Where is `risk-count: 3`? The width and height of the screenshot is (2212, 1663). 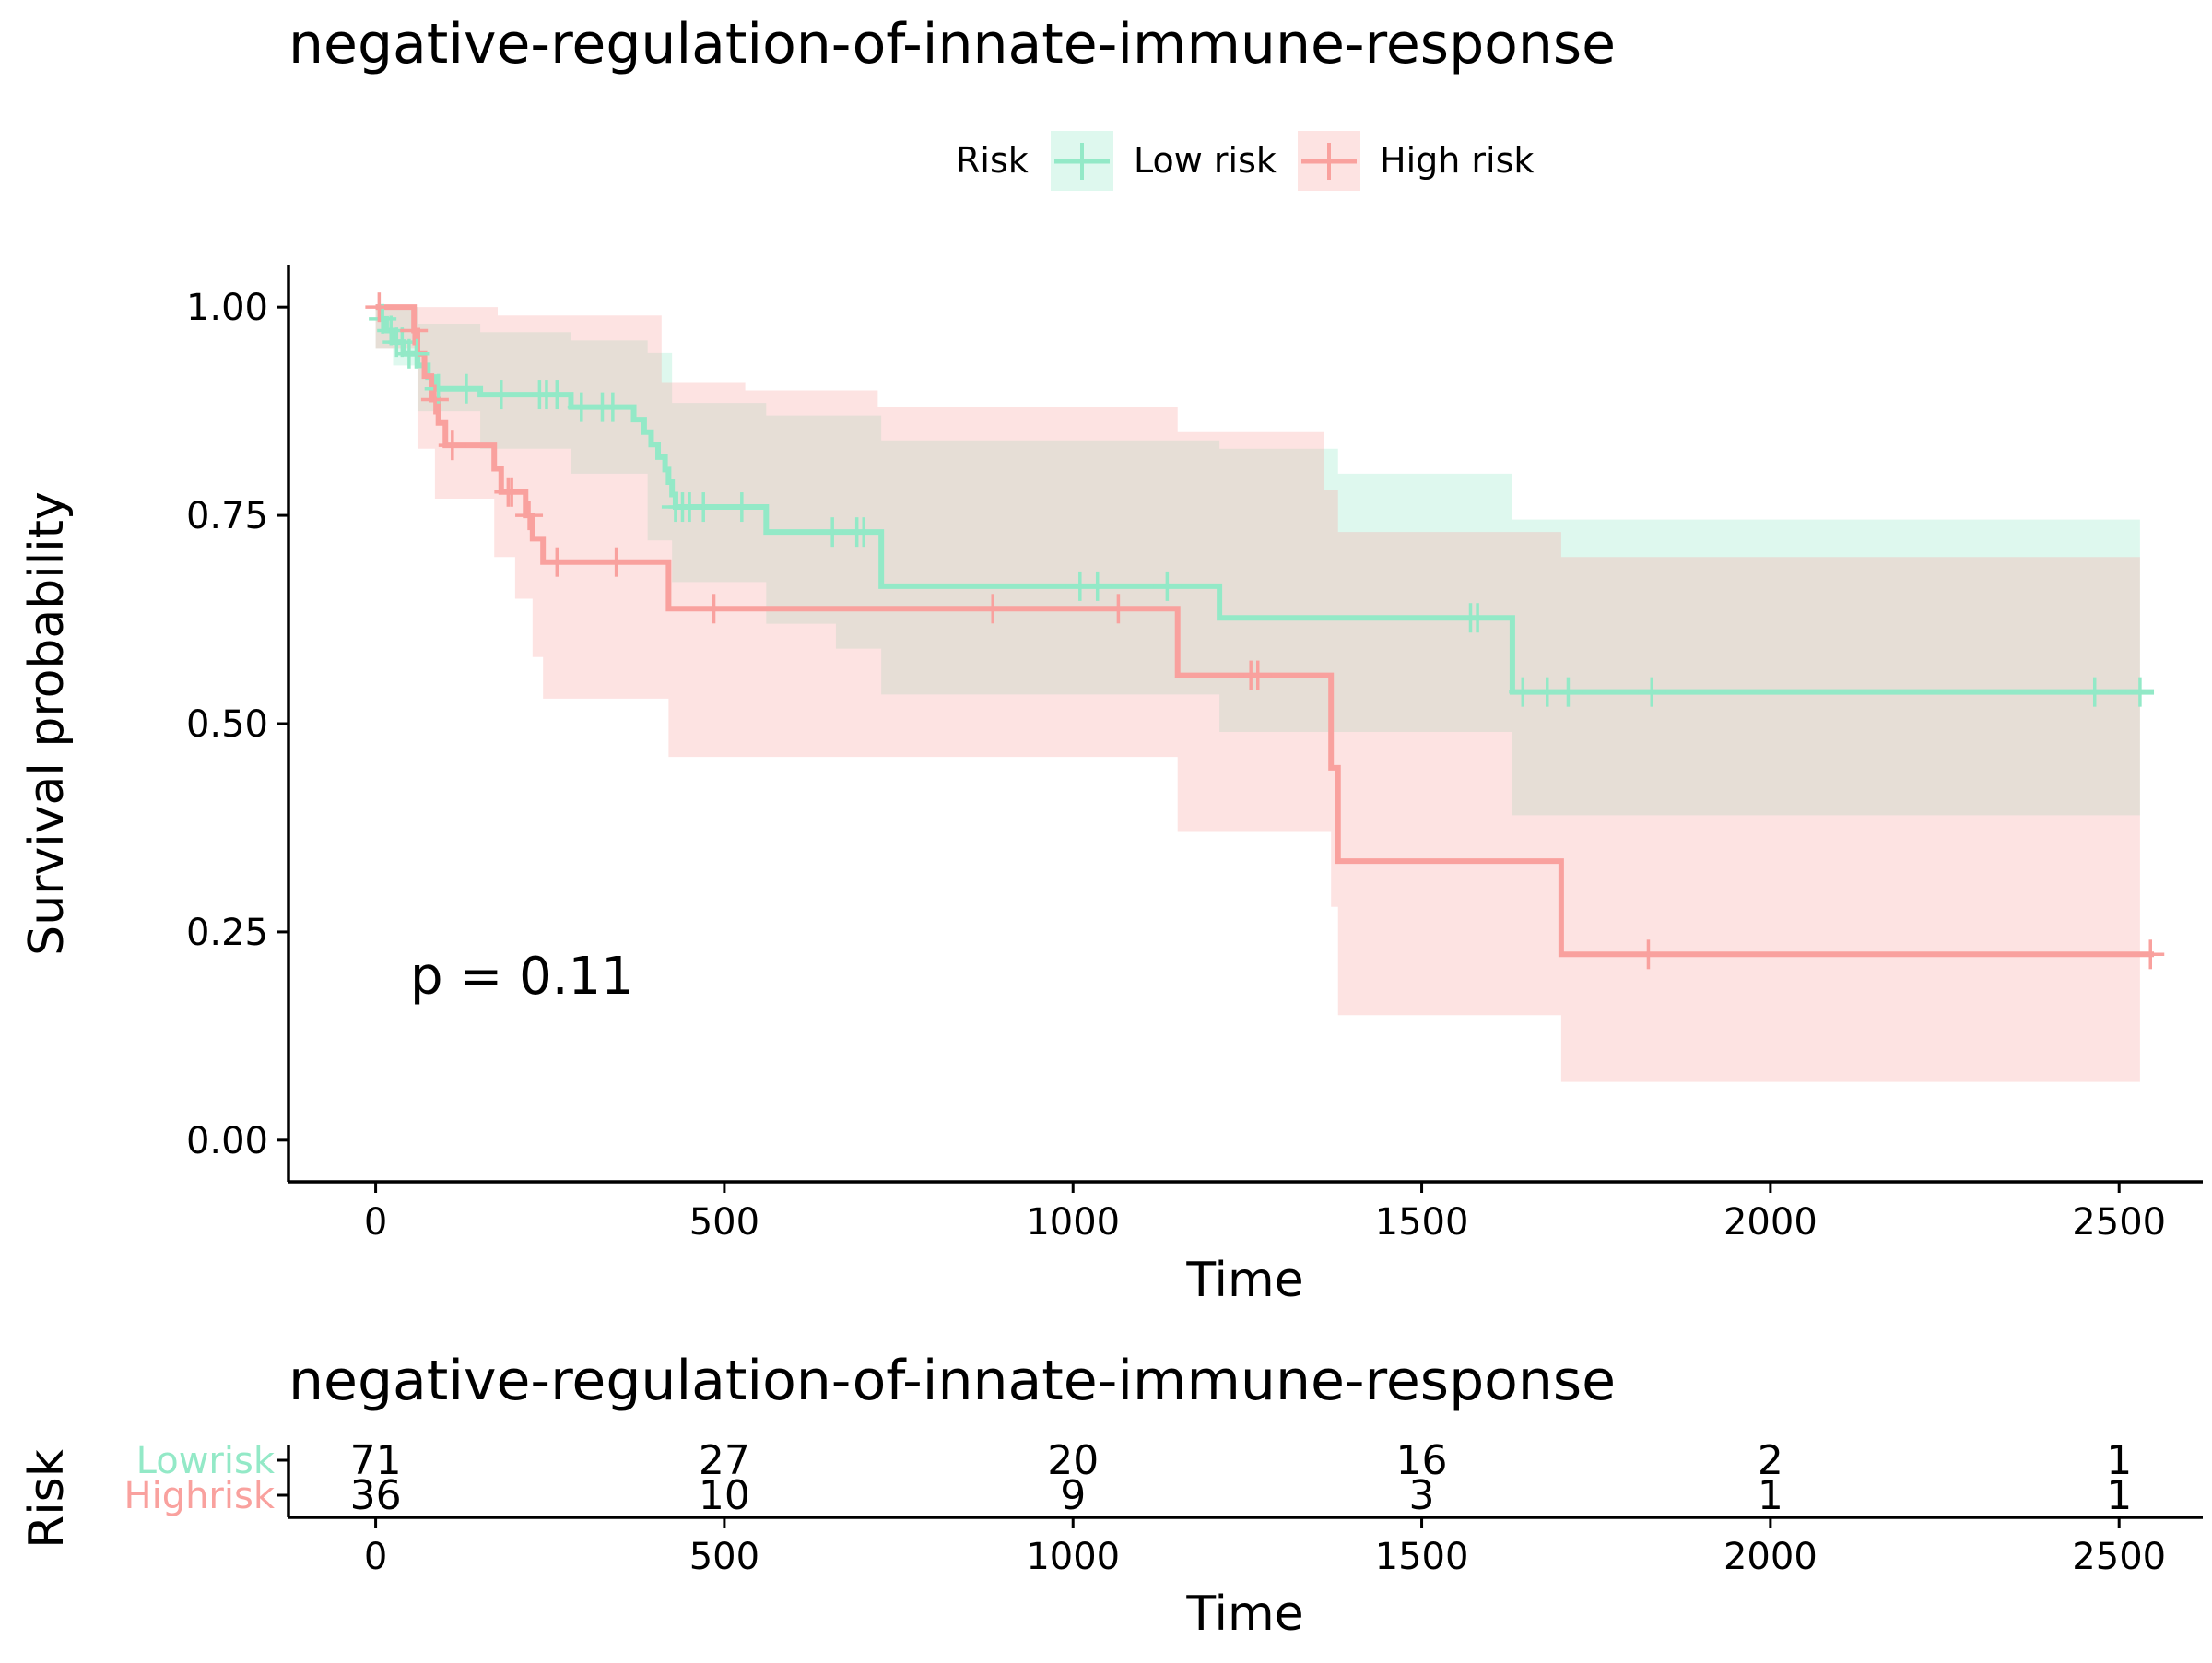 risk-count: 3 is located at coordinates (1422, 1495).